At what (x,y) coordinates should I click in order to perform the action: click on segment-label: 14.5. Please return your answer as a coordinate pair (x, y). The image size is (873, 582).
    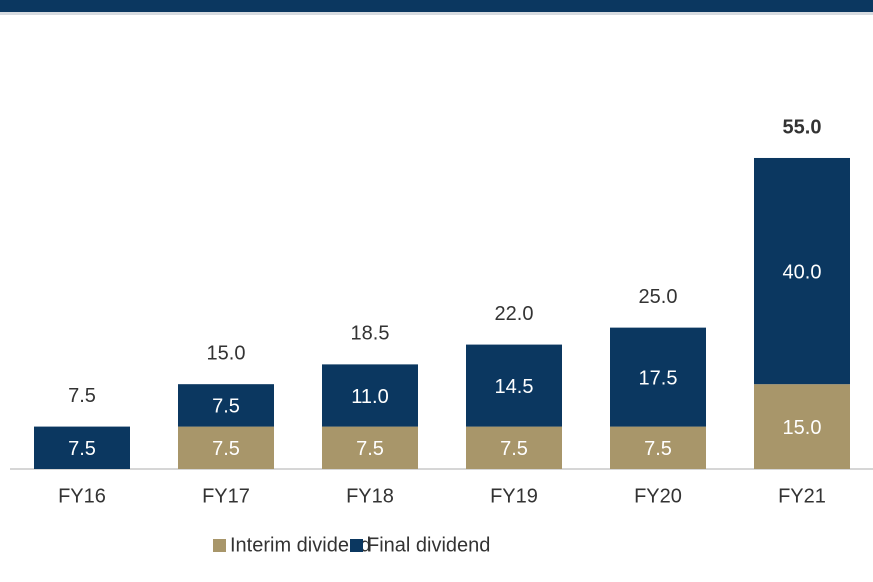
    Looking at the image, I should click on (514, 387).